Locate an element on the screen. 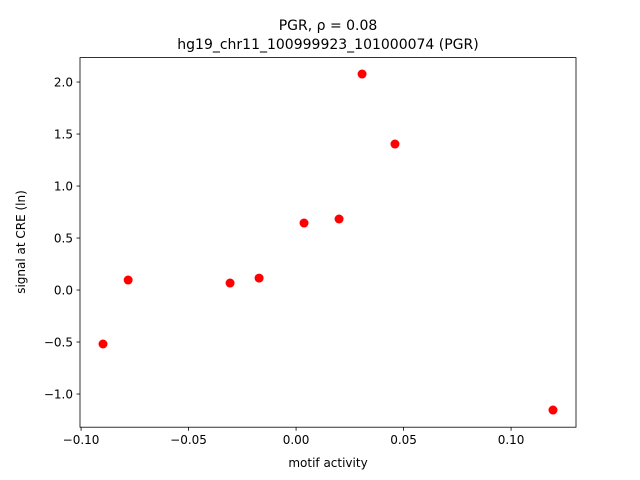 The width and height of the screenshot is (640, 480). x-tick-label: 0.10 is located at coordinates (511, 440).